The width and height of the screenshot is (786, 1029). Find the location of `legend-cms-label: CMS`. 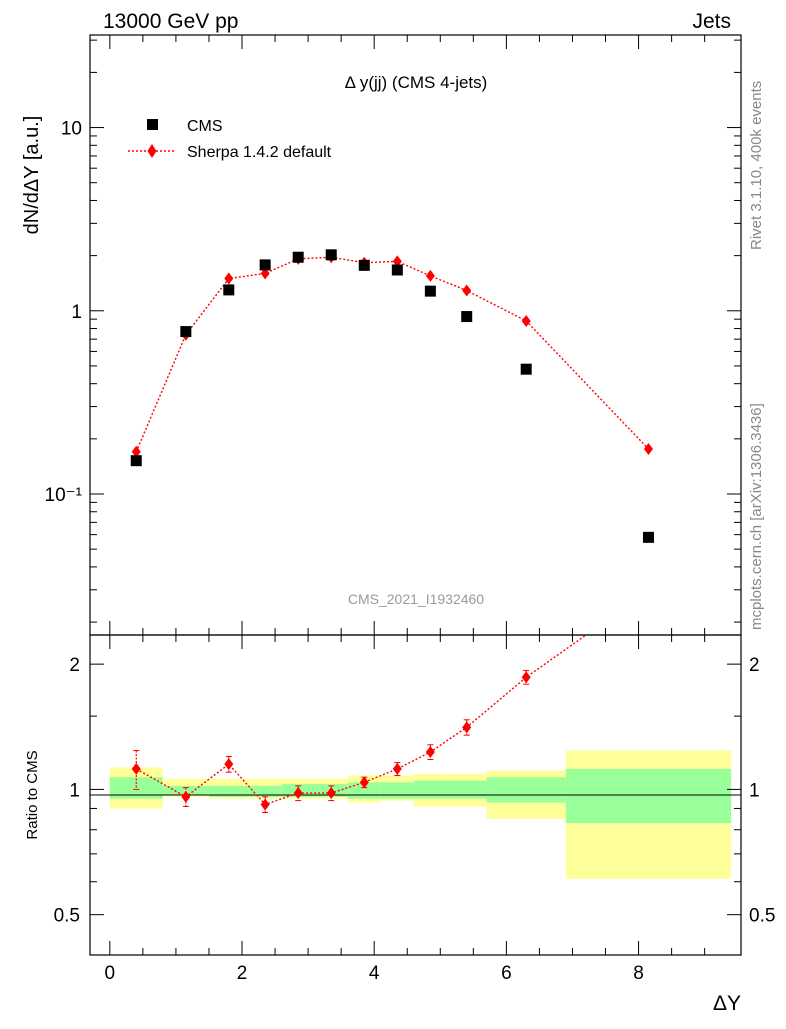

legend-cms-label: CMS is located at coordinates (205, 126).